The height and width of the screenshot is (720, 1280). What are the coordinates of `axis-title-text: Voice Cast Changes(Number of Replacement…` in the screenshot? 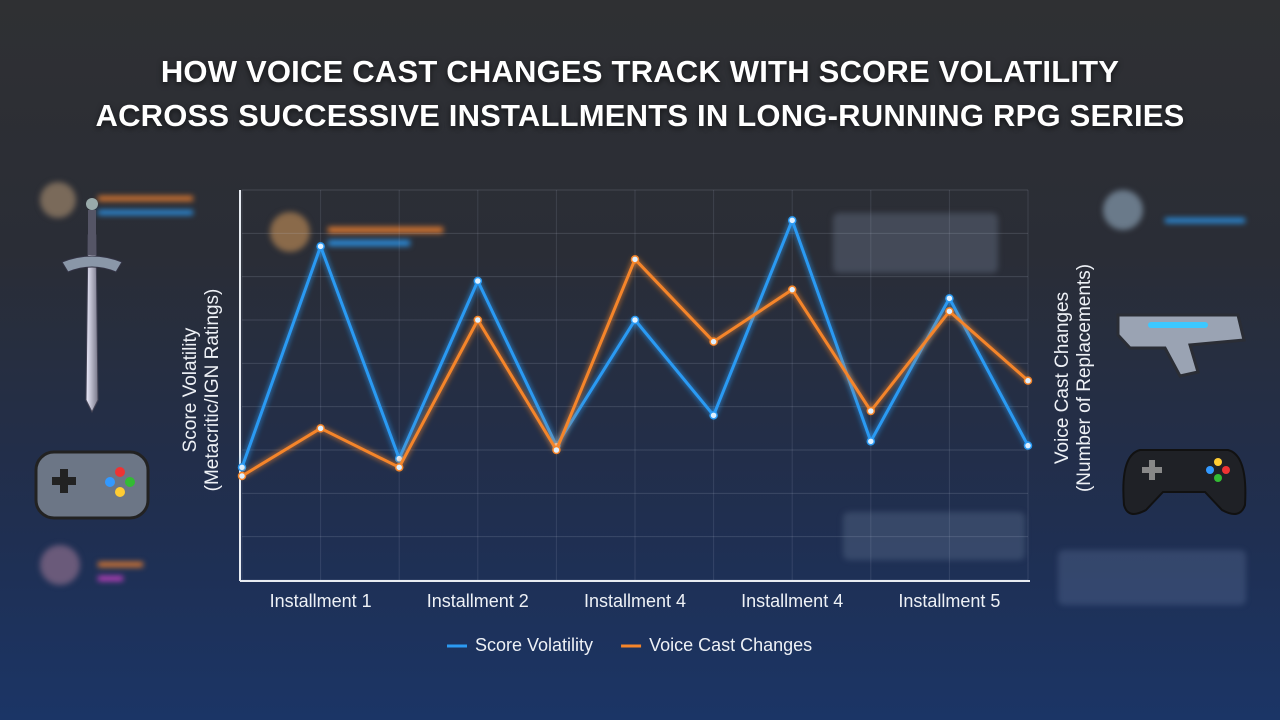 It's located at (1073, 378).